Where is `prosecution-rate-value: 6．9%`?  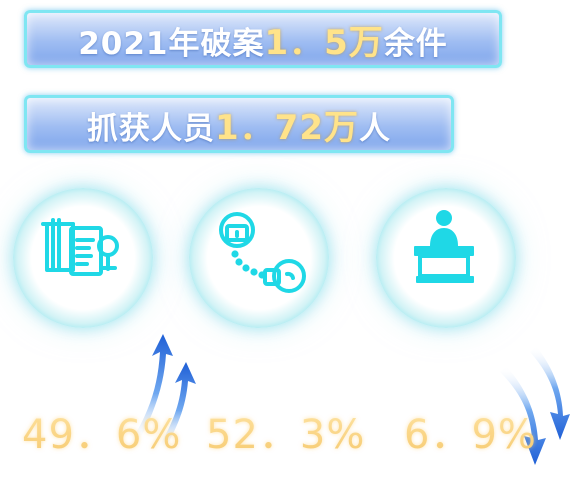 prosecution-rate-value: 6．9% is located at coordinates (470, 431).